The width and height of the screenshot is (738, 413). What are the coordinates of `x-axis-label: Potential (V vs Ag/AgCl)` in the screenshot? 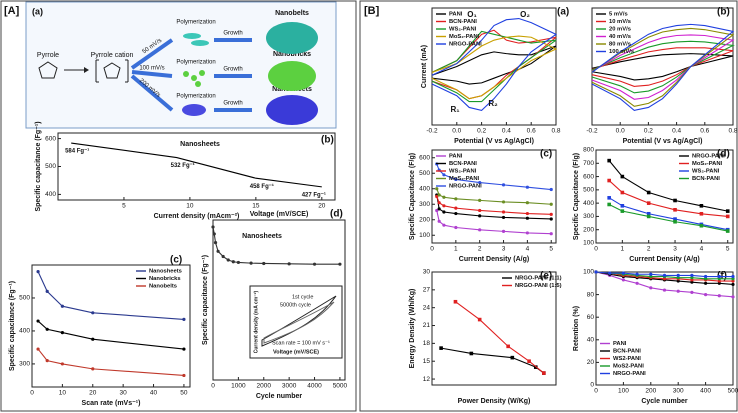 It's located at (494, 141).